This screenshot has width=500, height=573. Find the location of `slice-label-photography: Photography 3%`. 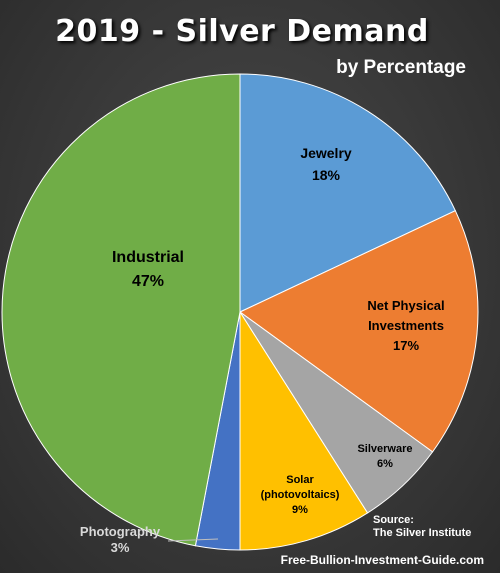

slice-label-photography: Photography 3% is located at coordinates (120, 539).